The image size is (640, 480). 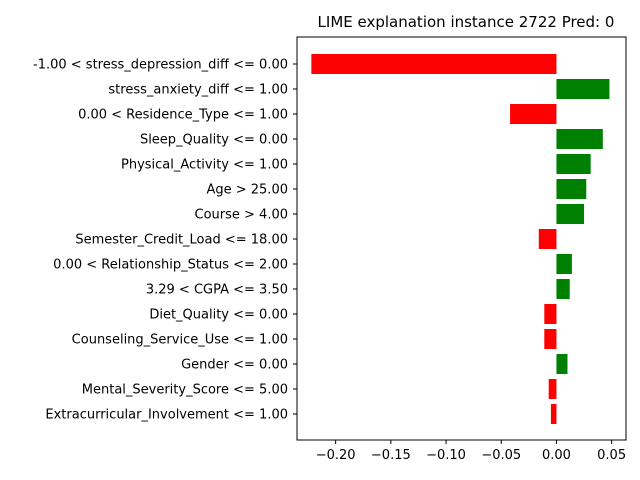 I want to click on y-tick-label-9: 3.29 < CGPA <= 3.50, so click(x=217, y=290).